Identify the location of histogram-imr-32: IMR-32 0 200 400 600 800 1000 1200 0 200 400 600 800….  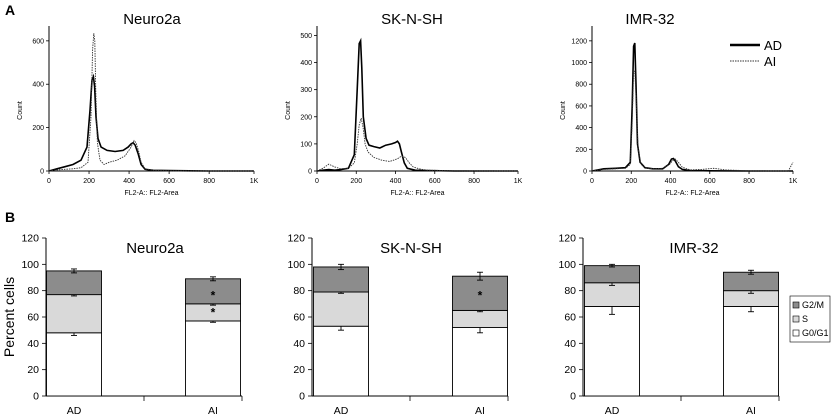
(679, 104).